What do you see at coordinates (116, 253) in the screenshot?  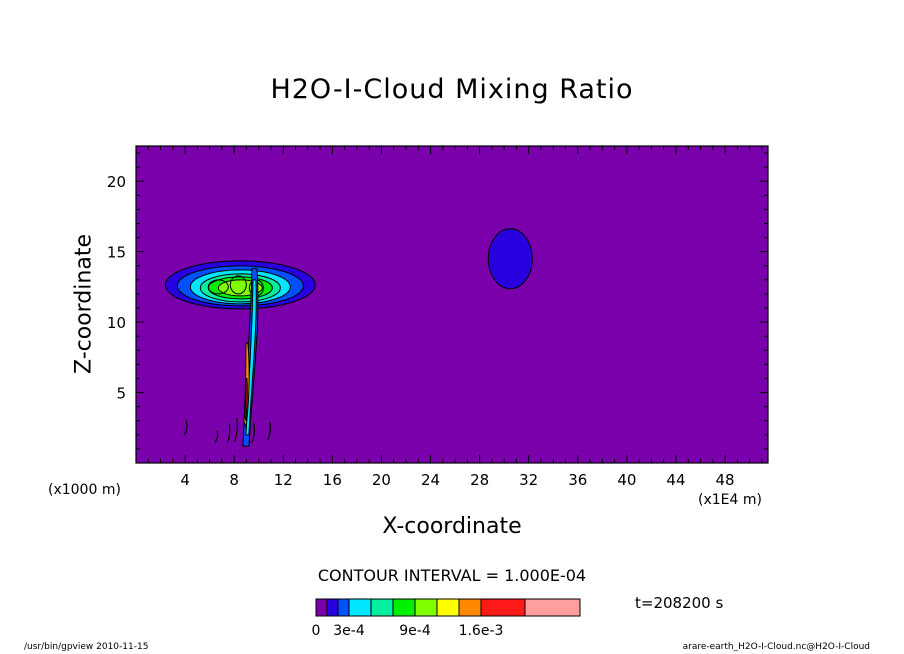 I see `y-tick-label: 15` at bounding box center [116, 253].